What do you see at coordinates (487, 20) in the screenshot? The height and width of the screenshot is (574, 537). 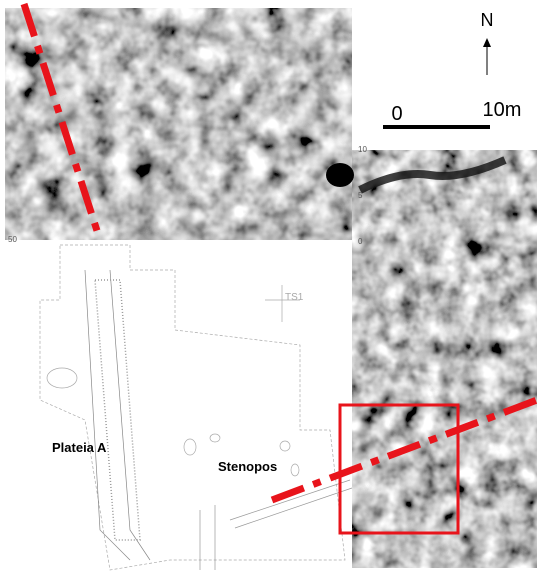 I see `north-label: N` at bounding box center [487, 20].